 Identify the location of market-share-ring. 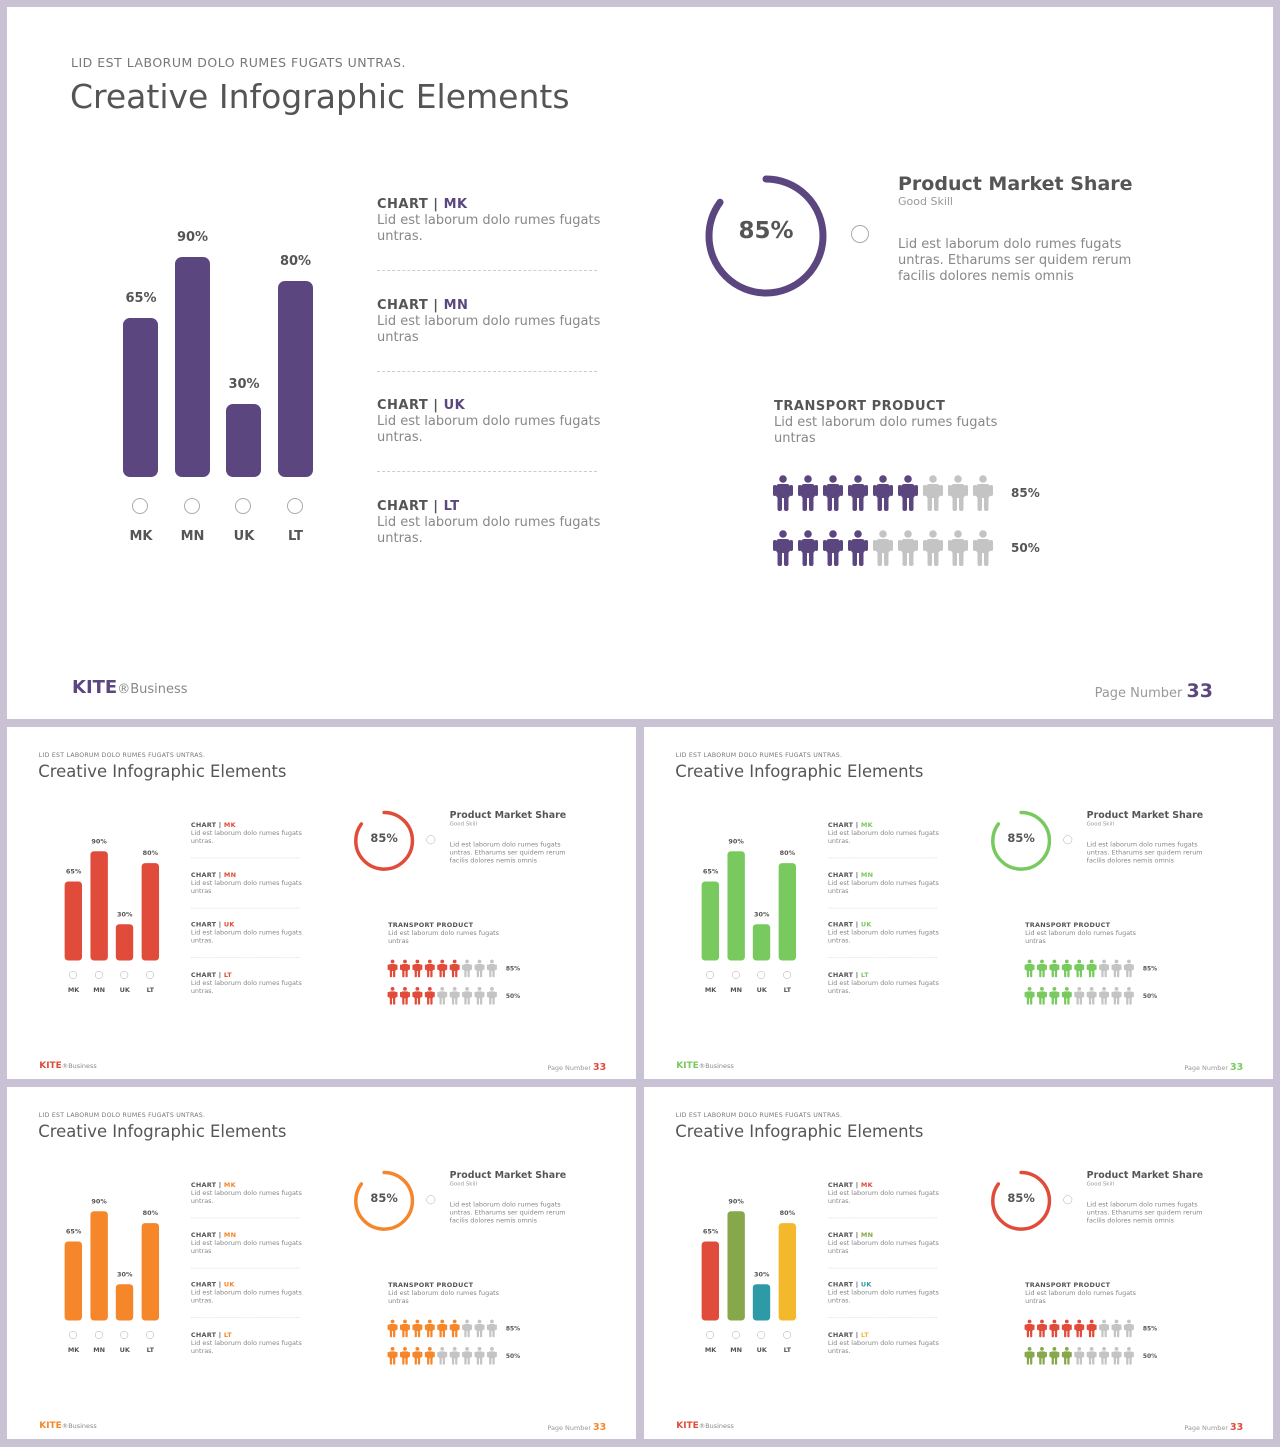
(384, 840).